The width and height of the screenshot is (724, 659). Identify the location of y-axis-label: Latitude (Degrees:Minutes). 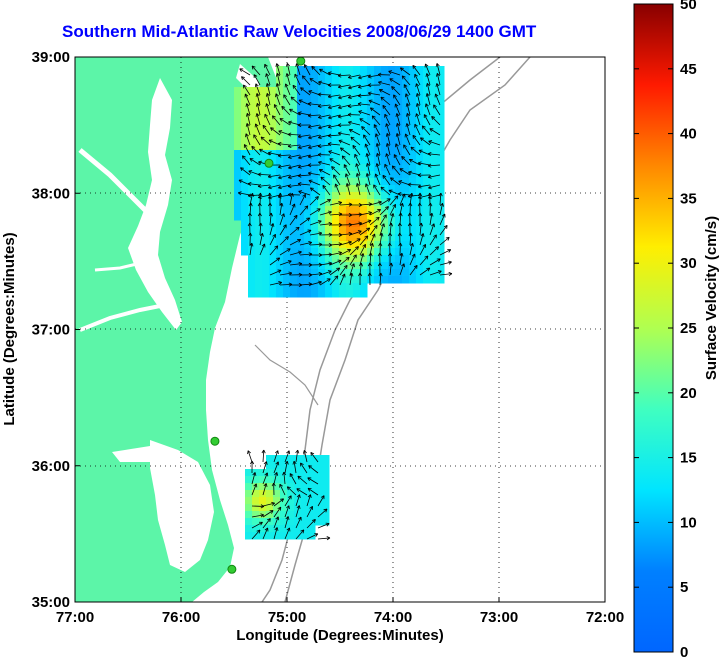
(9, 328).